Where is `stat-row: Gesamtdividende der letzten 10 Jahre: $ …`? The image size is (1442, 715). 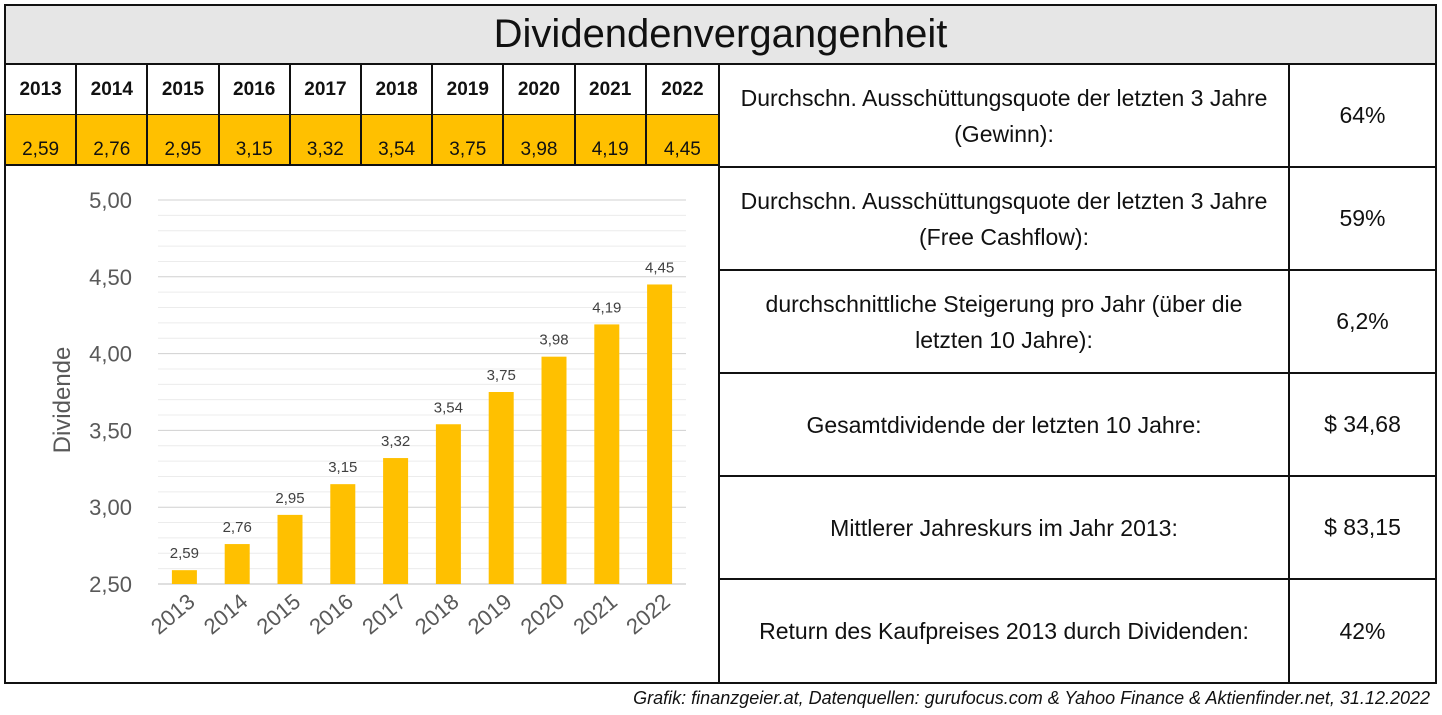 stat-row: Gesamtdividende der letzten 10 Jahre: $ … is located at coordinates (1077, 425).